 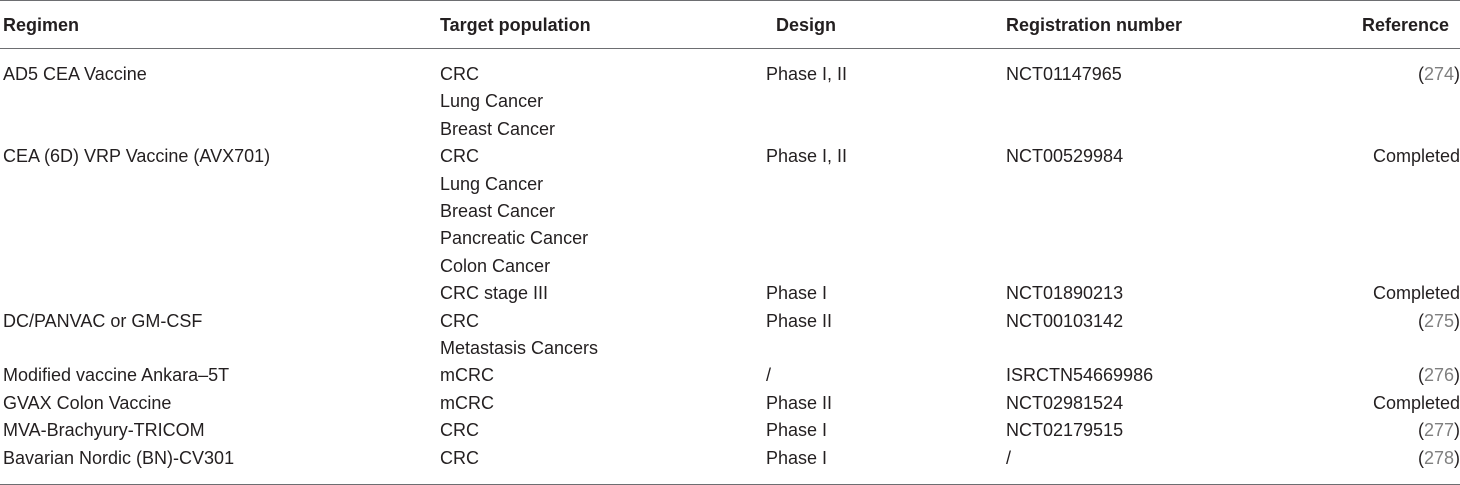 What do you see at coordinates (730, 238) in the screenshot?
I see `table-row: Pancreatic Cancer` at bounding box center [730, 238].